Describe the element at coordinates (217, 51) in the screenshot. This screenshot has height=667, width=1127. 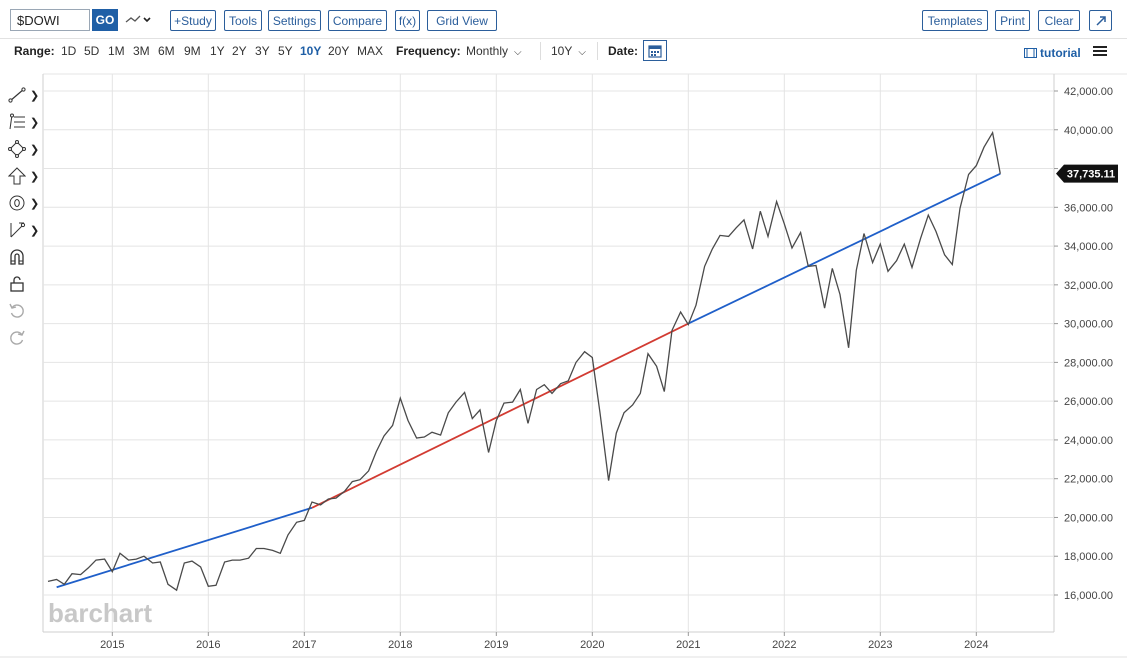
I see `range-1y: 1Y` at that location.